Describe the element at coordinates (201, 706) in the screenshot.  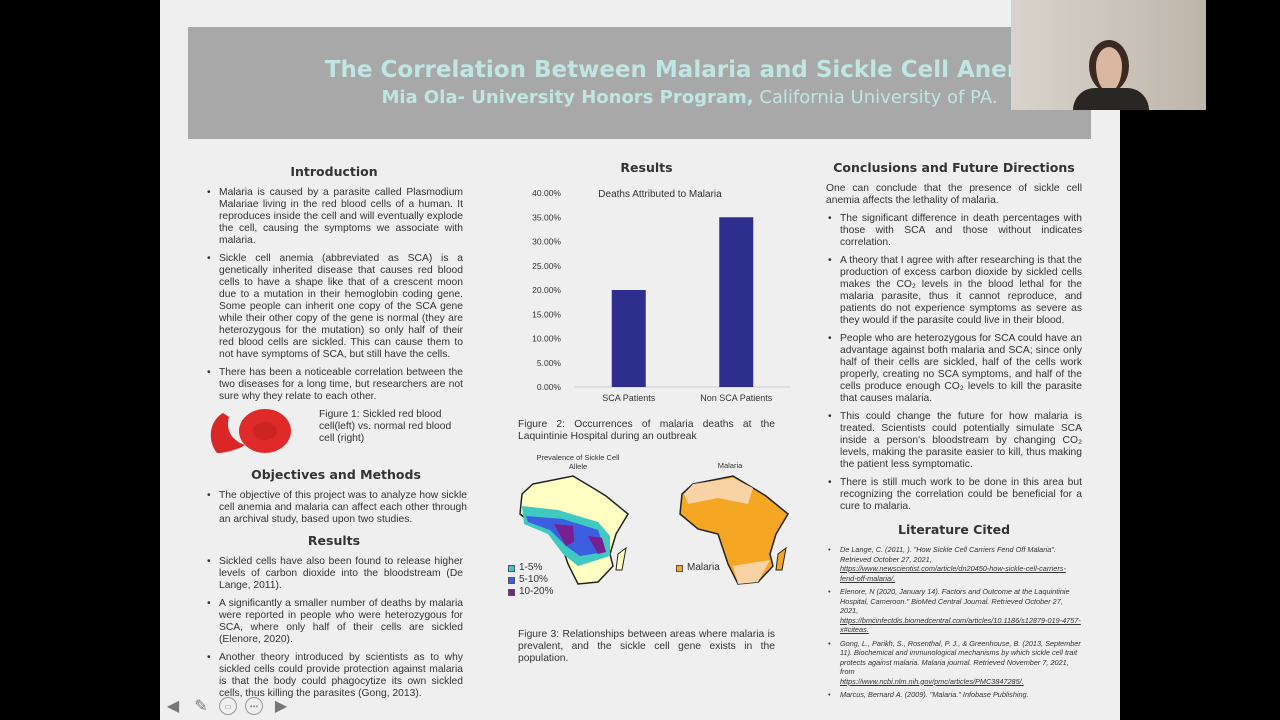
I see `pen-icon: ✎` at that location.